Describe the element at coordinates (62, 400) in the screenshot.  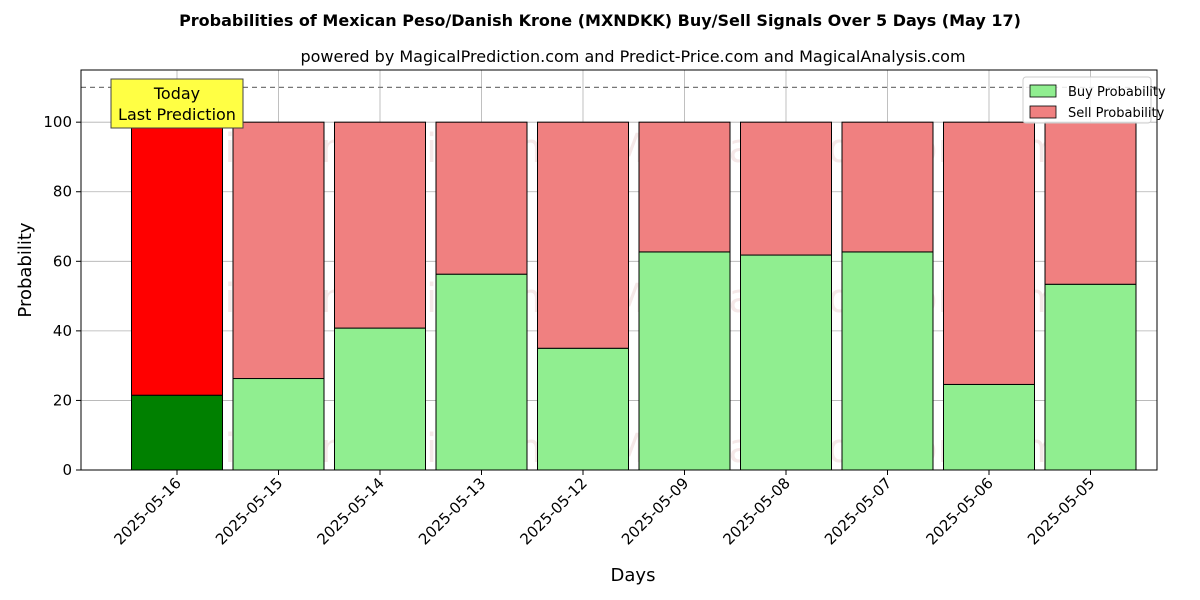
I see `y-tick-label: 20` at that location.